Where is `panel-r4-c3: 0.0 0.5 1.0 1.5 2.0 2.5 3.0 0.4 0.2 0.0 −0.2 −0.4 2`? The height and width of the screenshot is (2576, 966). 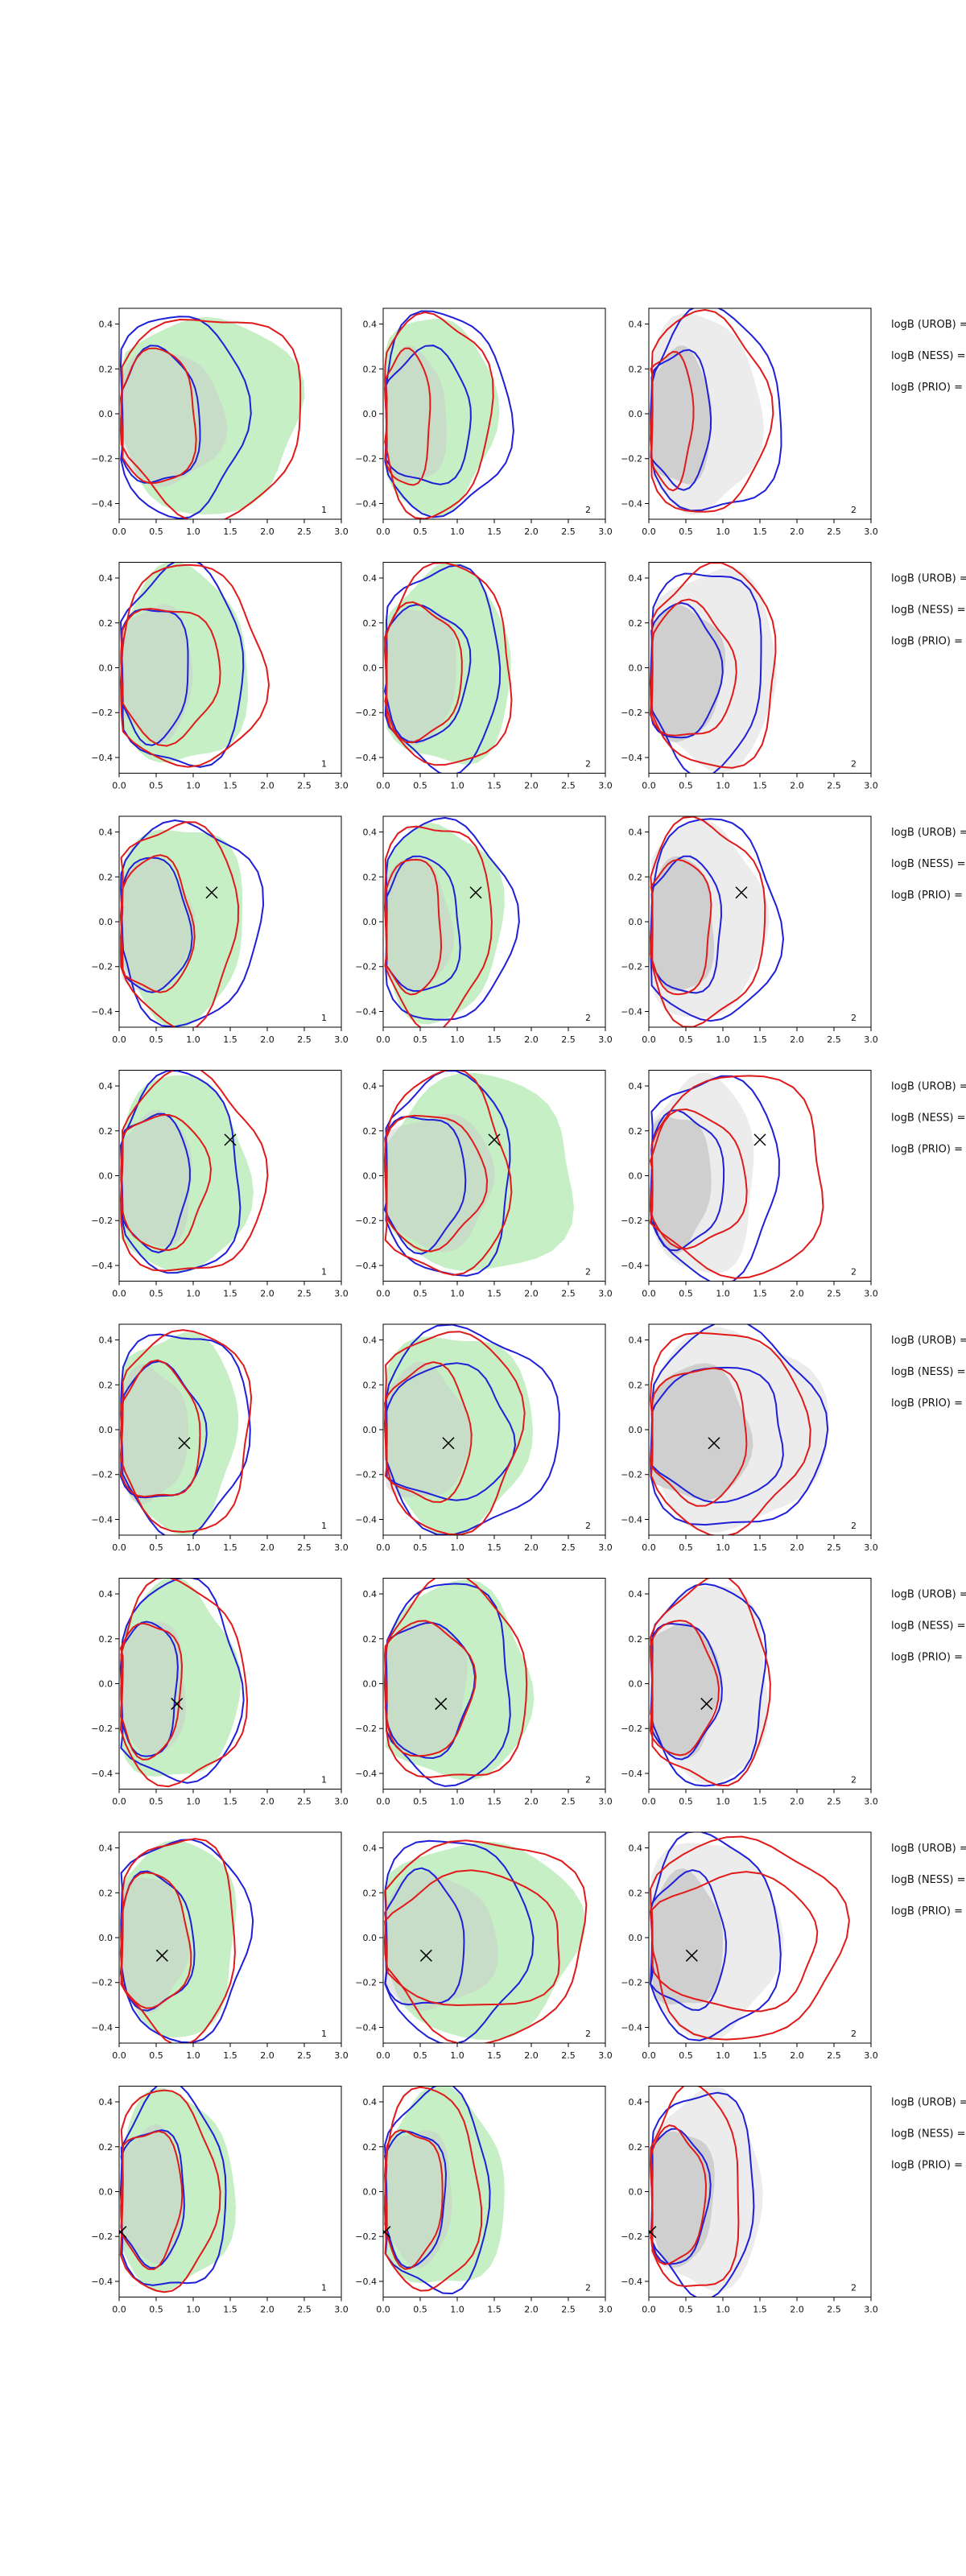 panel-r4-c3: 0.0 0.5 1.0 1.5 2.0 2.5 3.0 0.4 0.2 0.0 −0.2 −0.4 2 is located at coordinates (749, 1184).